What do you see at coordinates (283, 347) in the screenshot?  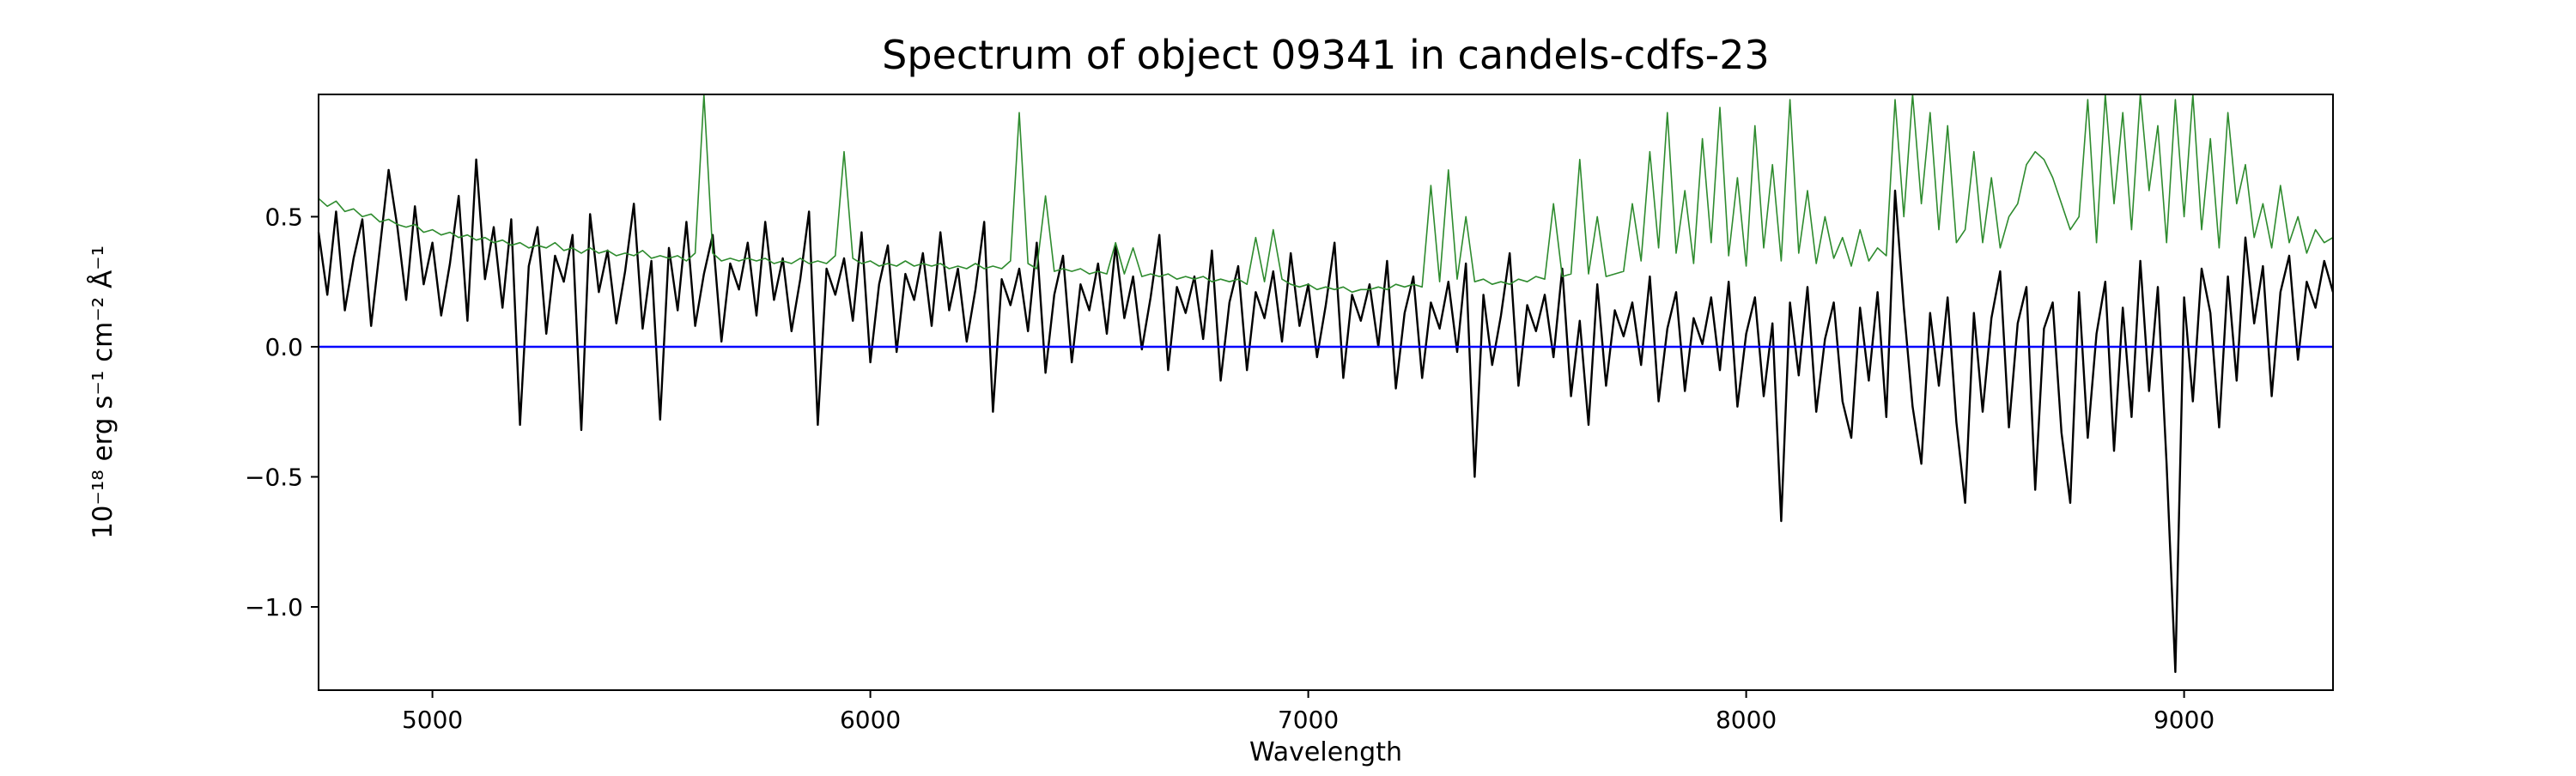 I see `y-tick-label: 0.0` at bounding box center [283, 347].